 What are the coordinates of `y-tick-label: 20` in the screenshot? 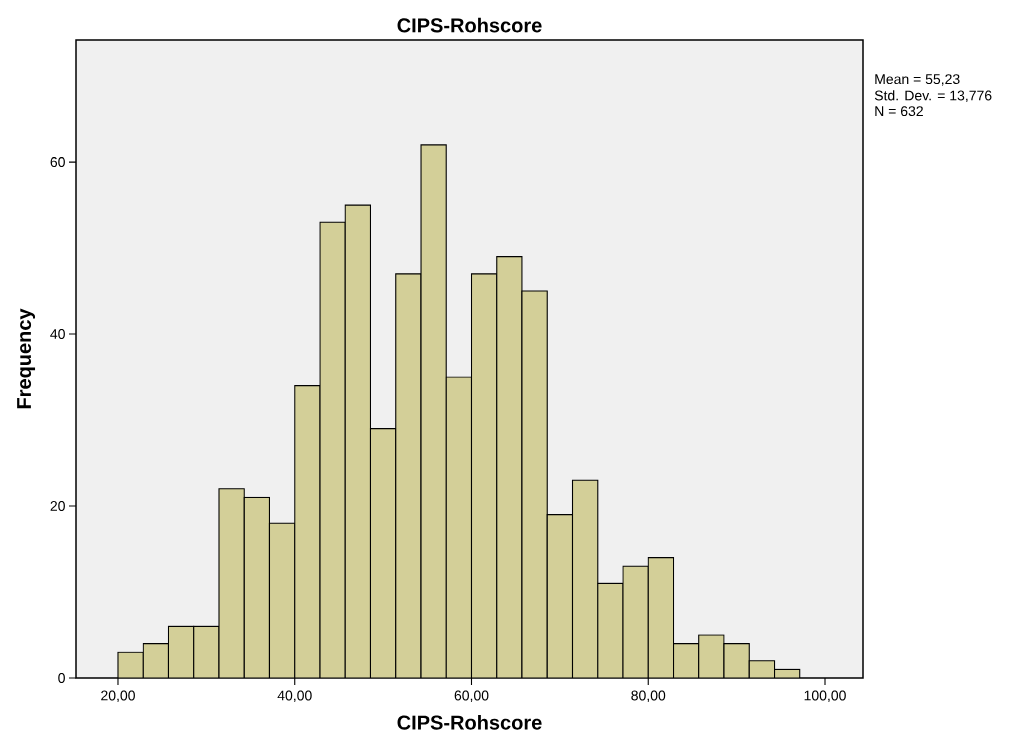 It's located at (57, 506).